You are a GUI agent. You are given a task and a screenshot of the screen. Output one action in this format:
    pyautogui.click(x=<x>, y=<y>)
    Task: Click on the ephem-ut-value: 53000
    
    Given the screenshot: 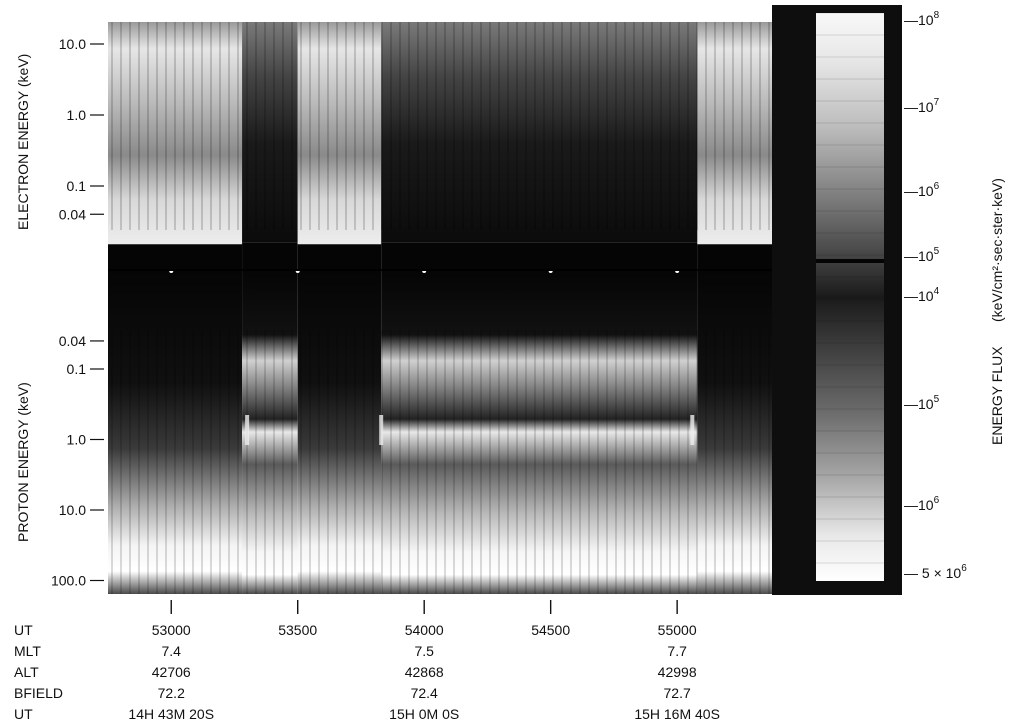 What is the action you would take?
    pyautogui.click(x=171, y=630)
    